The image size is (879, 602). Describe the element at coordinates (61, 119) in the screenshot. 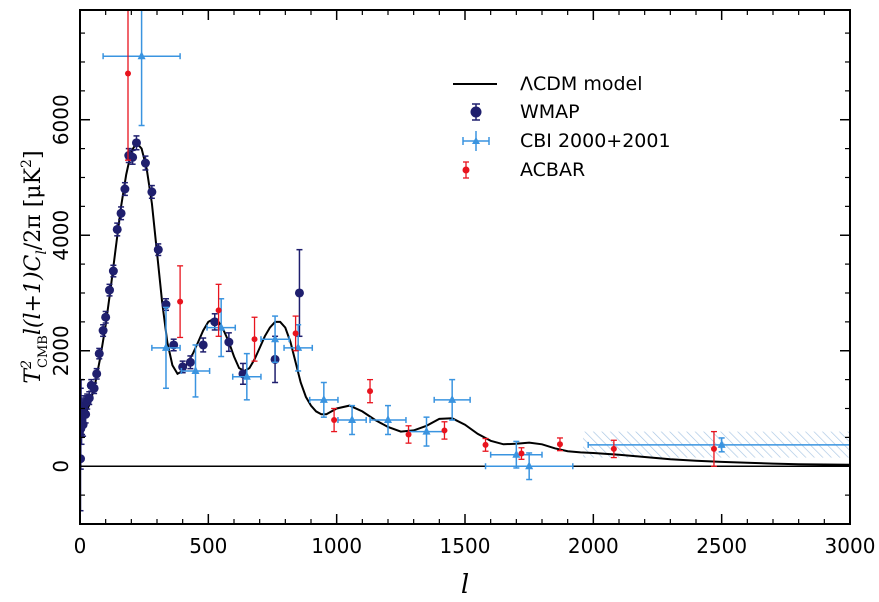

I see `y-tick-label: 6000` at that location.